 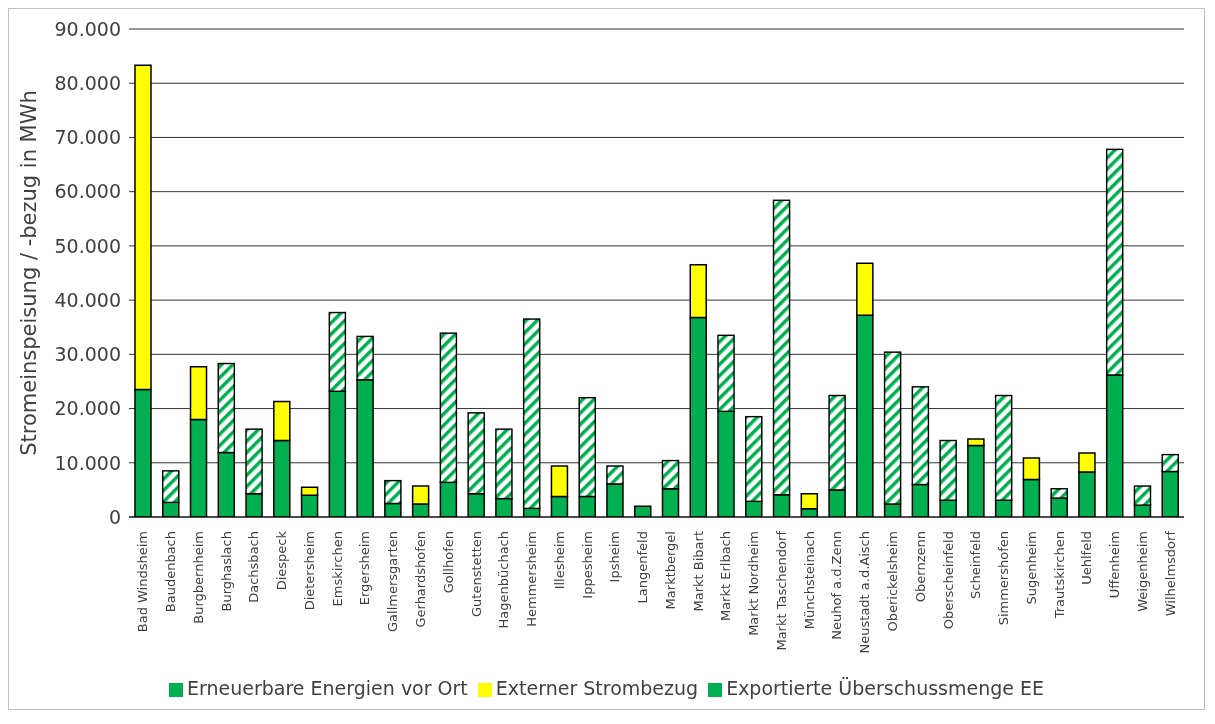 What do you see at coordinates (698, 571) in the screenshot?
I see `x-tick-label: Markt Bibart` at bounding box center [698, 571].